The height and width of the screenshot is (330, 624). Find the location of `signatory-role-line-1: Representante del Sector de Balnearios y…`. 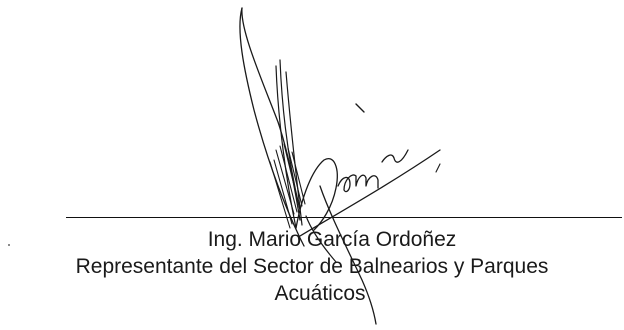

signatory-role-line-1: Representante del Sector de Balnearios y… is located at coordinates (312, 266).